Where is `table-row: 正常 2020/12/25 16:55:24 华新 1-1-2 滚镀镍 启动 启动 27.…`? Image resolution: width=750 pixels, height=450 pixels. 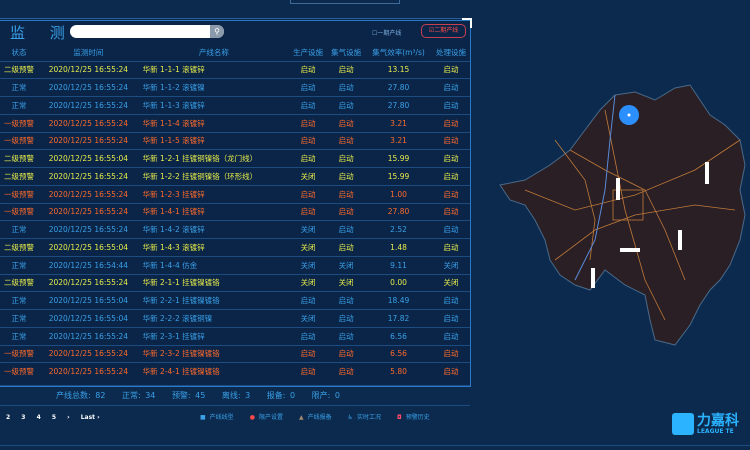
table-row: 正常 2020/12/25 16:55:24 华新 1-1-2 滚镀镍 启动 启动 27.… is located at coordinates (235, 87).